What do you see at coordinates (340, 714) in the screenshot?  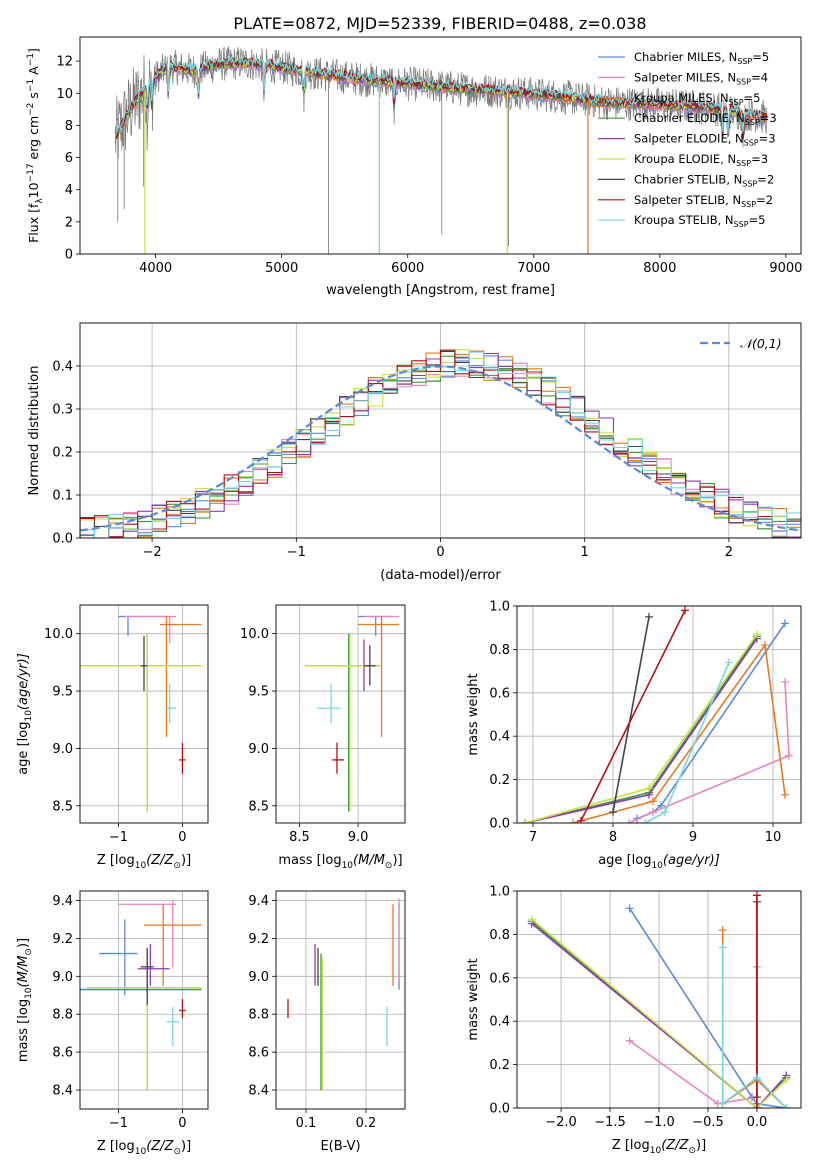 I see `axes-frame` at bounding box center [340, 714].